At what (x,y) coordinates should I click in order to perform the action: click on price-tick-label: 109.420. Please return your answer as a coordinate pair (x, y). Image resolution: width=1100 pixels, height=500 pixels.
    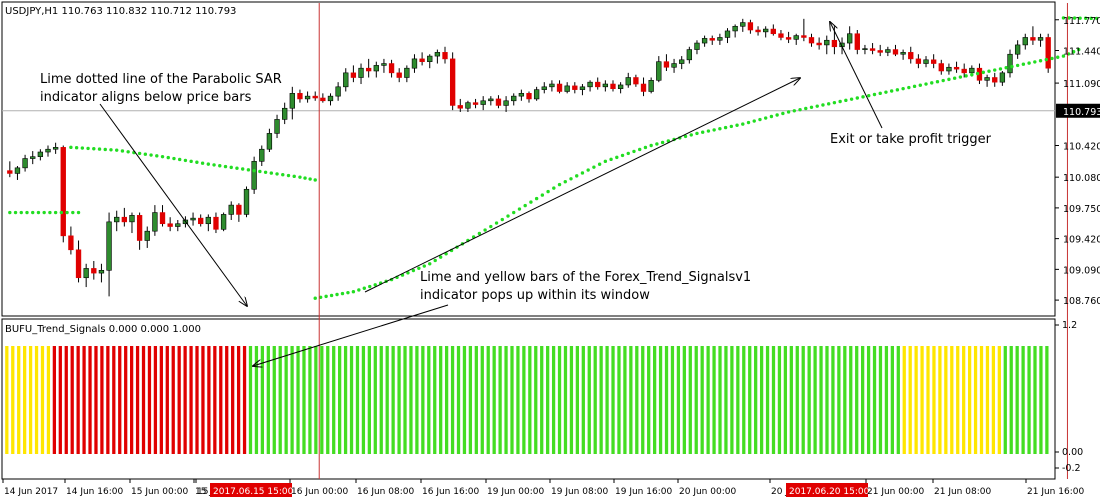
    Looking at the image, I should click on (1081, 240).